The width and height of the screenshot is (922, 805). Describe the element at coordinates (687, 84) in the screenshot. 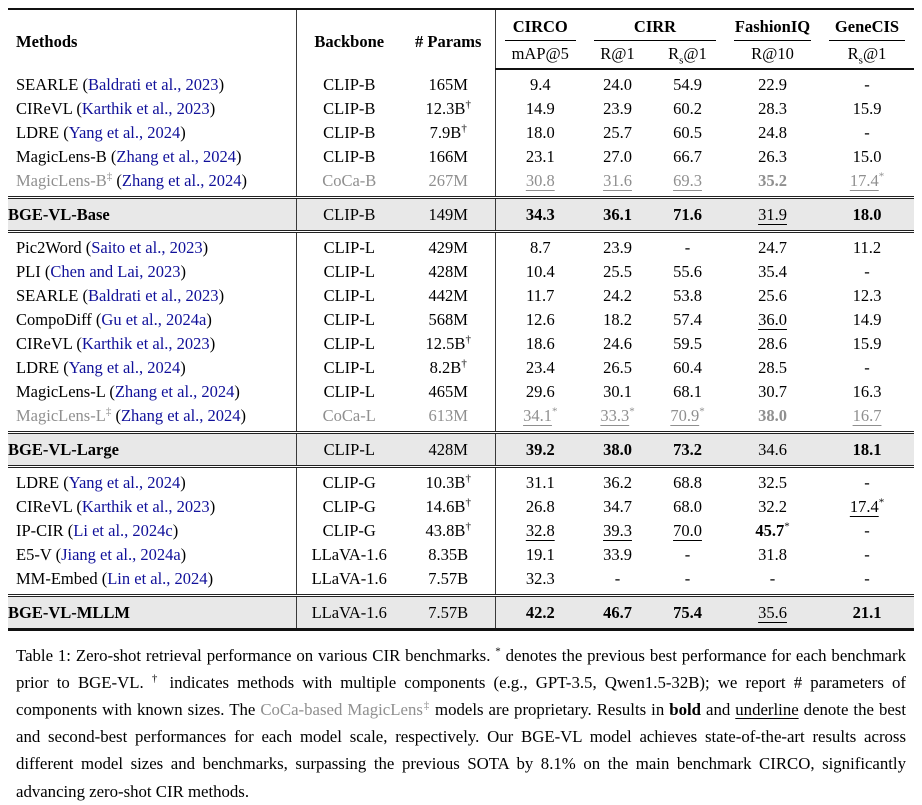

I see `metric-value-cell: 54.9` at that location.